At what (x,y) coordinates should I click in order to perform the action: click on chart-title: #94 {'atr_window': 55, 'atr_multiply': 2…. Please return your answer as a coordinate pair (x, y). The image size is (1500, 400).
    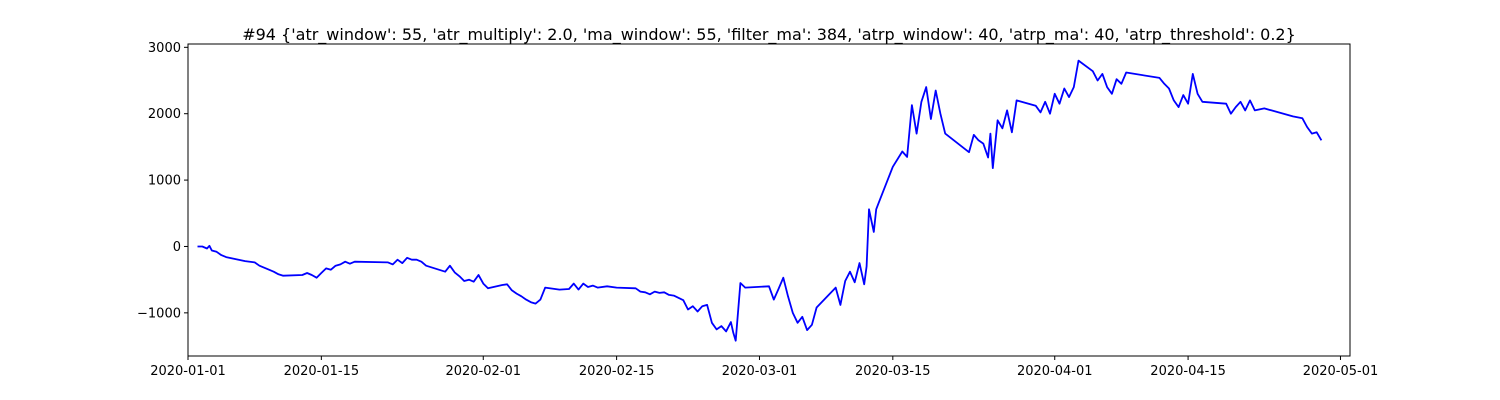
    Looking at the image, I should click on (769, 35).